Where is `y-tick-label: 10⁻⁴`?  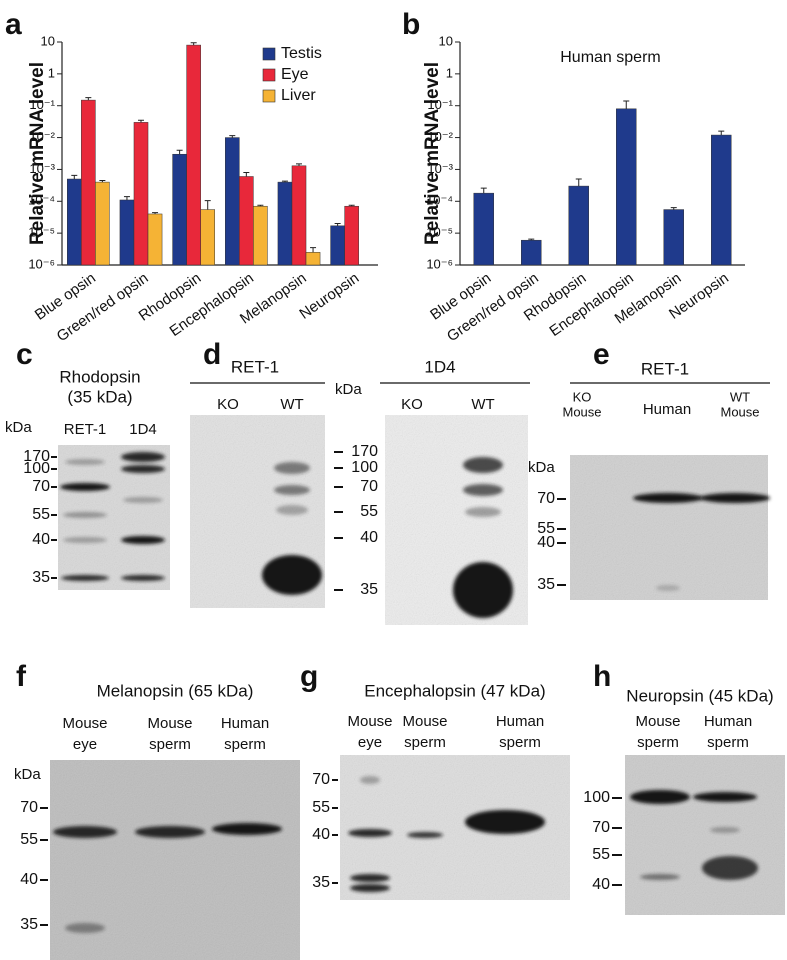 y-tick-label: 10⁻⁴ is located at coordinates (439, 200).